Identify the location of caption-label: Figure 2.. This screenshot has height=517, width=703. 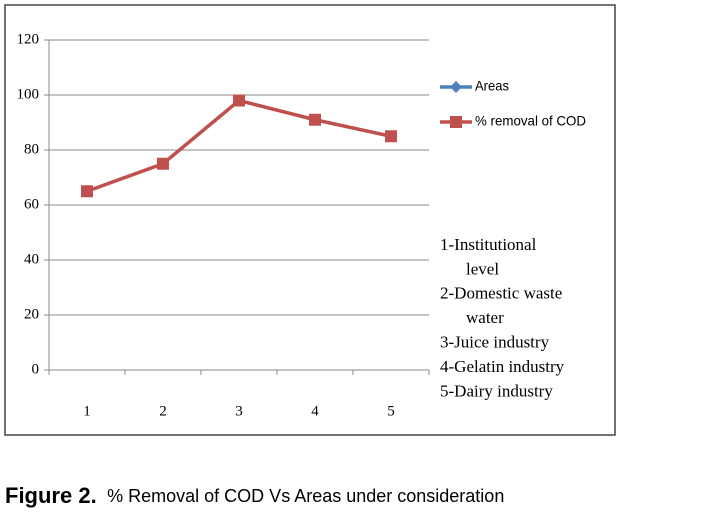
(51, 495).